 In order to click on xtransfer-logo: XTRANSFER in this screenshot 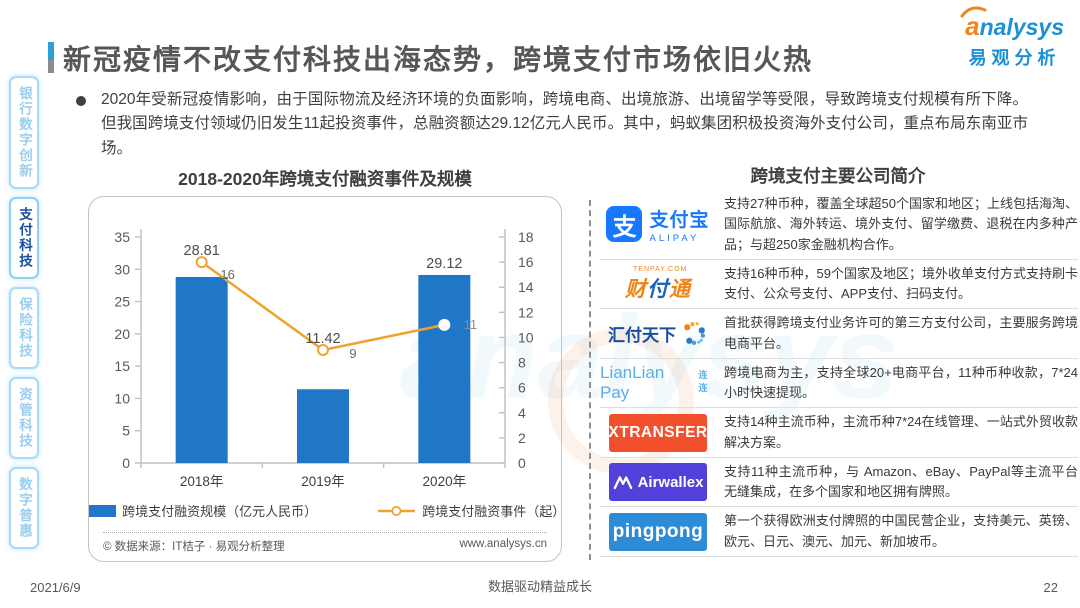, I will do `click(658, 432)`.